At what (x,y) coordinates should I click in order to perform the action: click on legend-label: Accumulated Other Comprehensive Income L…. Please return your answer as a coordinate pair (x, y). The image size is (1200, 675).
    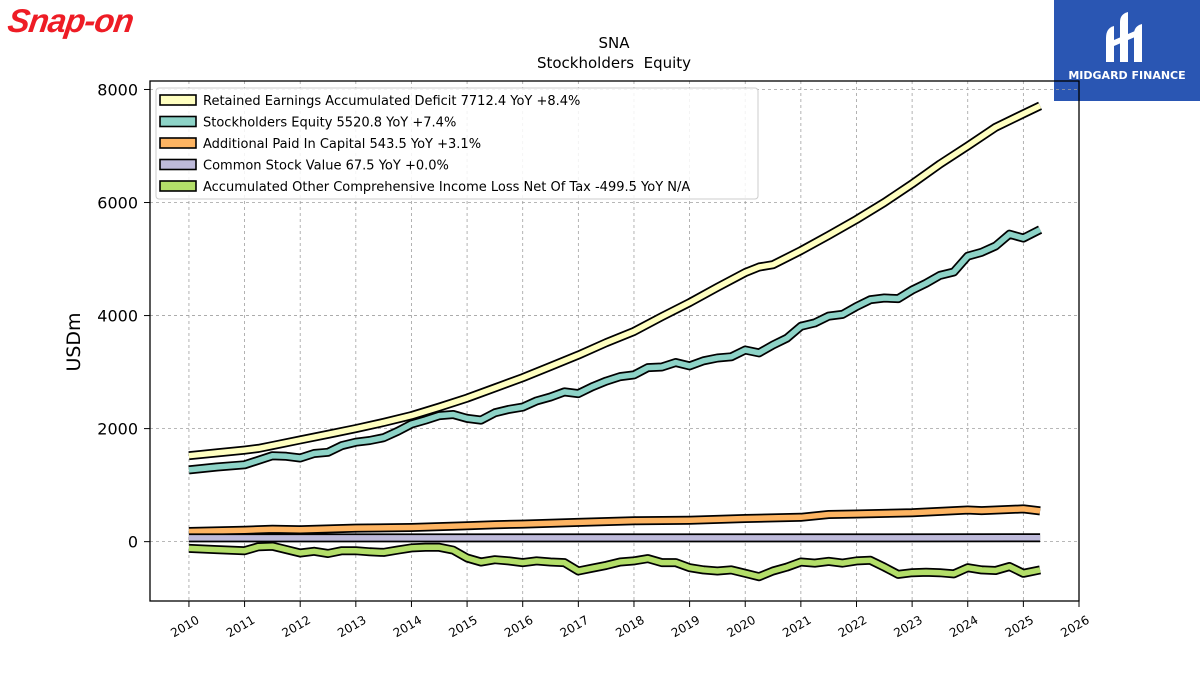
    Looking at the image, I should click on (446, 187).